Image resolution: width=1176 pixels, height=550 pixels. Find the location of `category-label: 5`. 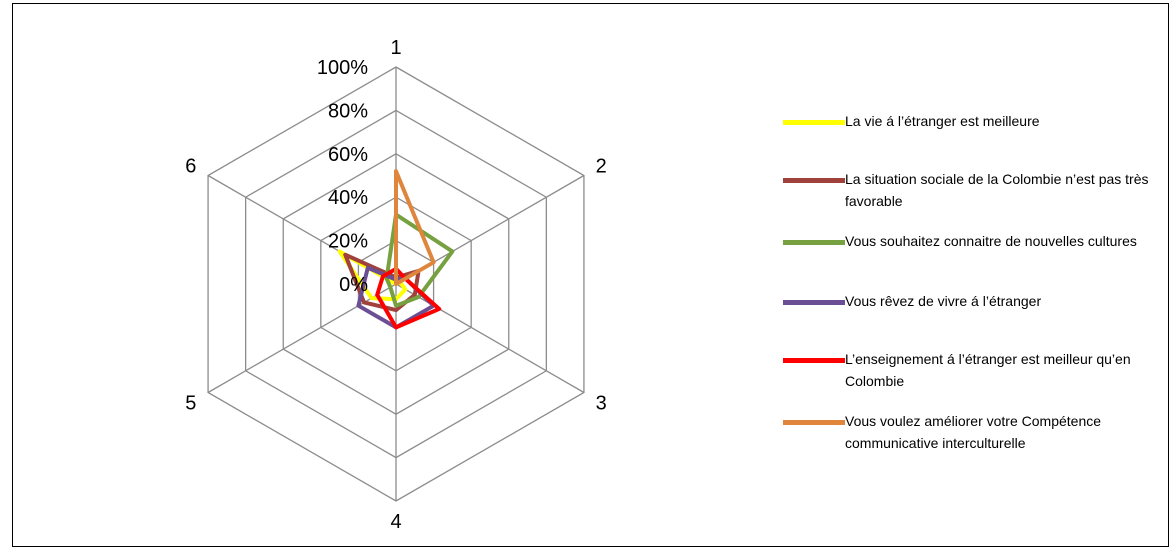

category-label: 5 is located at coordinates (190, 404).